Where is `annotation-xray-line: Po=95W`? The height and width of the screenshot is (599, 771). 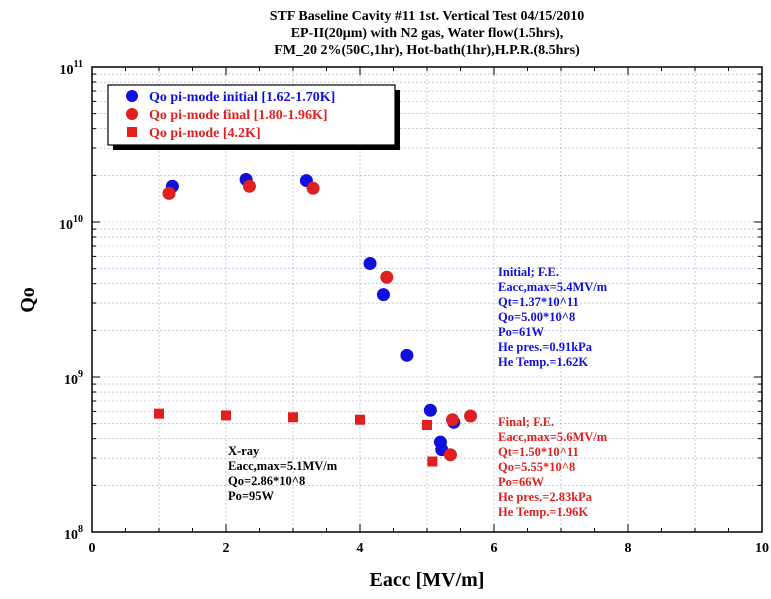
annotation-xray-line: Po=95W is located at coordinates (251, 496).